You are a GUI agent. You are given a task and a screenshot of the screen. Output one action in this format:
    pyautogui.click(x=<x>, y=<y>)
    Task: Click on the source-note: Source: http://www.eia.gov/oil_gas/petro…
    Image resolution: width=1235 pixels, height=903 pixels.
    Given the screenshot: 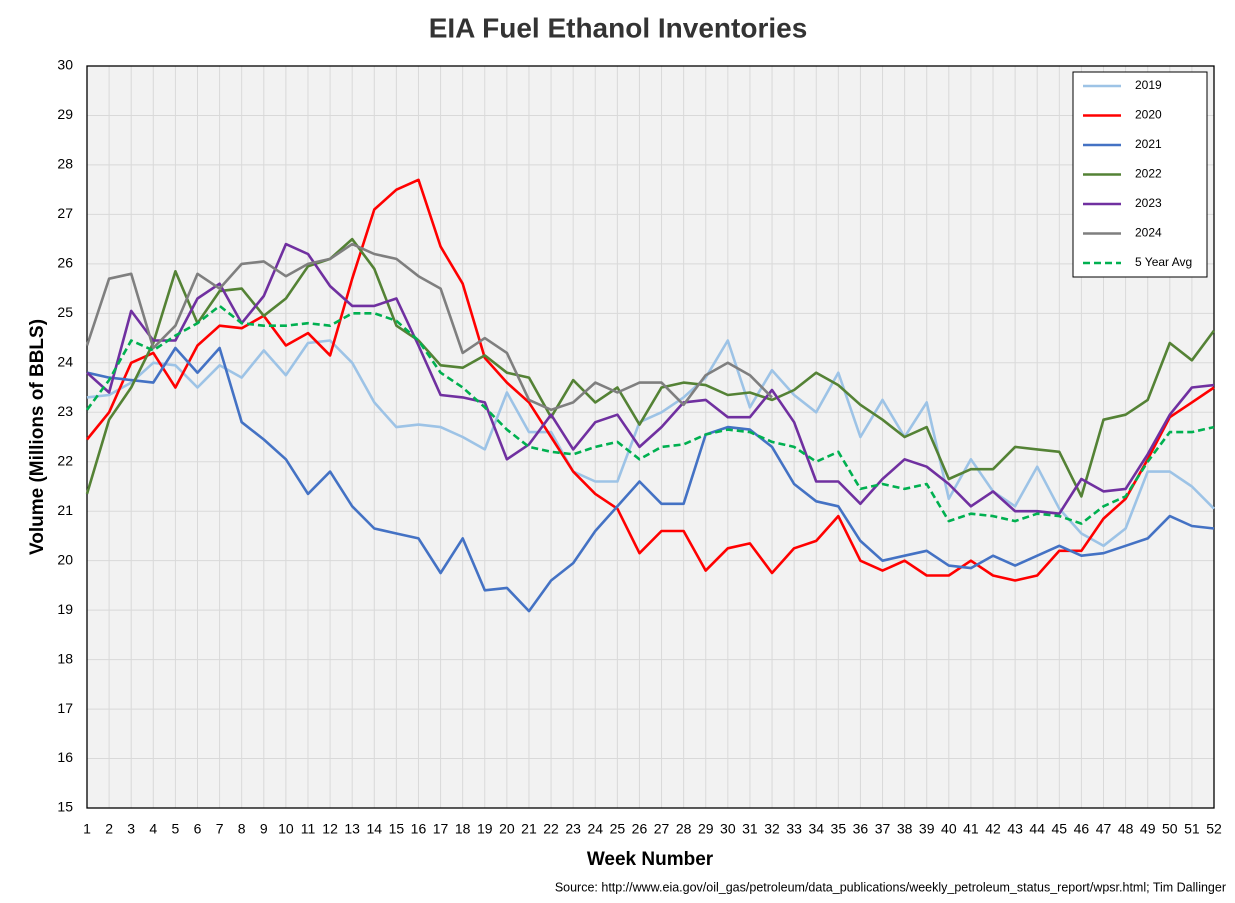 What is the action you would take?
    pyautogui.click(x=890, y=887)
    